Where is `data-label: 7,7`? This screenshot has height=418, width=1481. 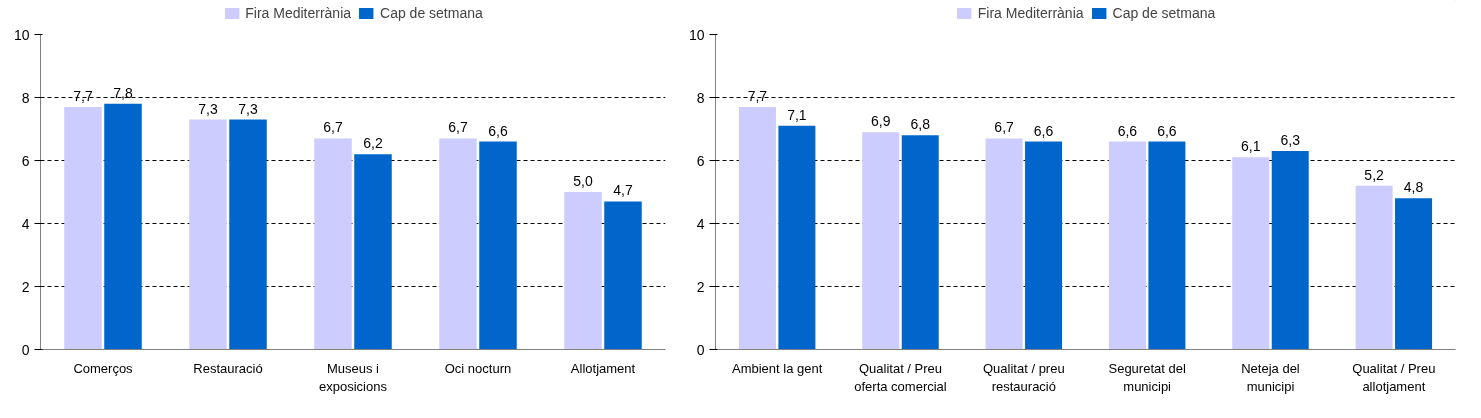
data-label: 7,7 is located at coordinates (757, 95).